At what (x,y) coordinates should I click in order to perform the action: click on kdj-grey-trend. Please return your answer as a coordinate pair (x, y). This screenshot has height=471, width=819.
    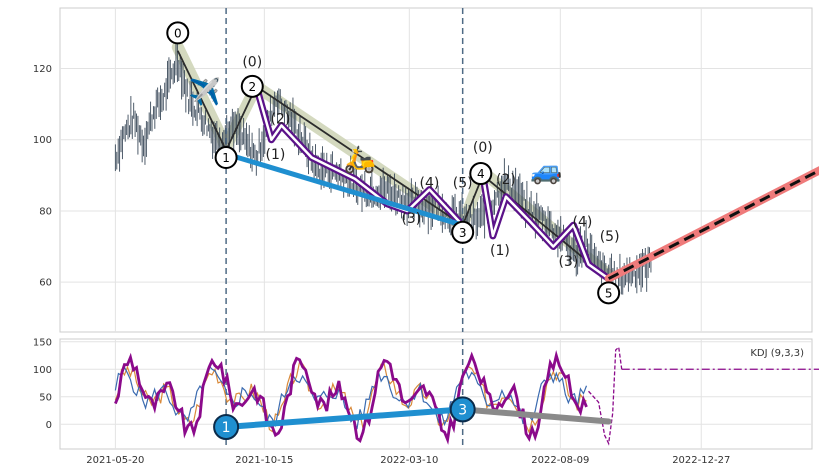
    Looking at the image, I should click on (535, 415).